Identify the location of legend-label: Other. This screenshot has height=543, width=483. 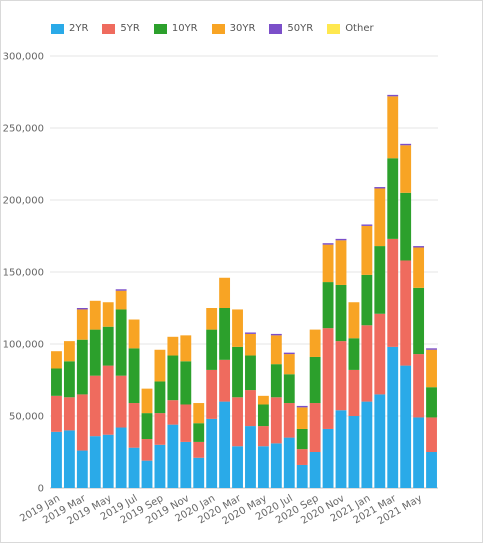
(359, 28).